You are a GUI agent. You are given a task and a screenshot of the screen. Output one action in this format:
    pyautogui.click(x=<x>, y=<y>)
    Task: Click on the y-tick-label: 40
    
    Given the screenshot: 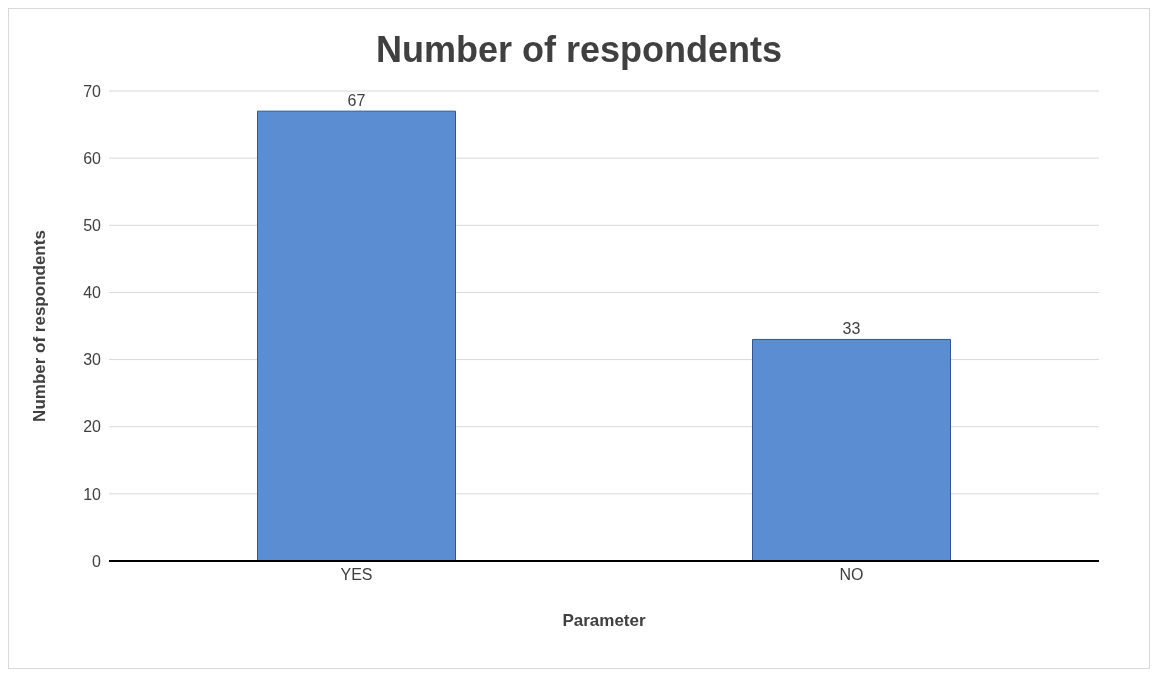 What is the action you would take?
    pyautogui.click(x=92, y=293)
    